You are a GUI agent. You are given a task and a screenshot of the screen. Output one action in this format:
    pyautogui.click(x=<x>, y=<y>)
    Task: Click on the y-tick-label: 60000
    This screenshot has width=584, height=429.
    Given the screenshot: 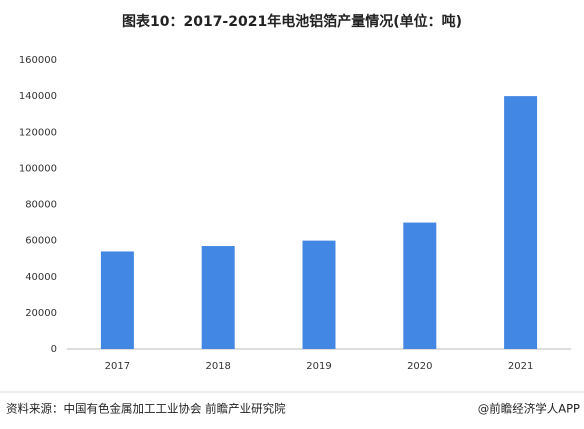 What is the action you would take?
    pyautogui.click(x=41, y=241)
    